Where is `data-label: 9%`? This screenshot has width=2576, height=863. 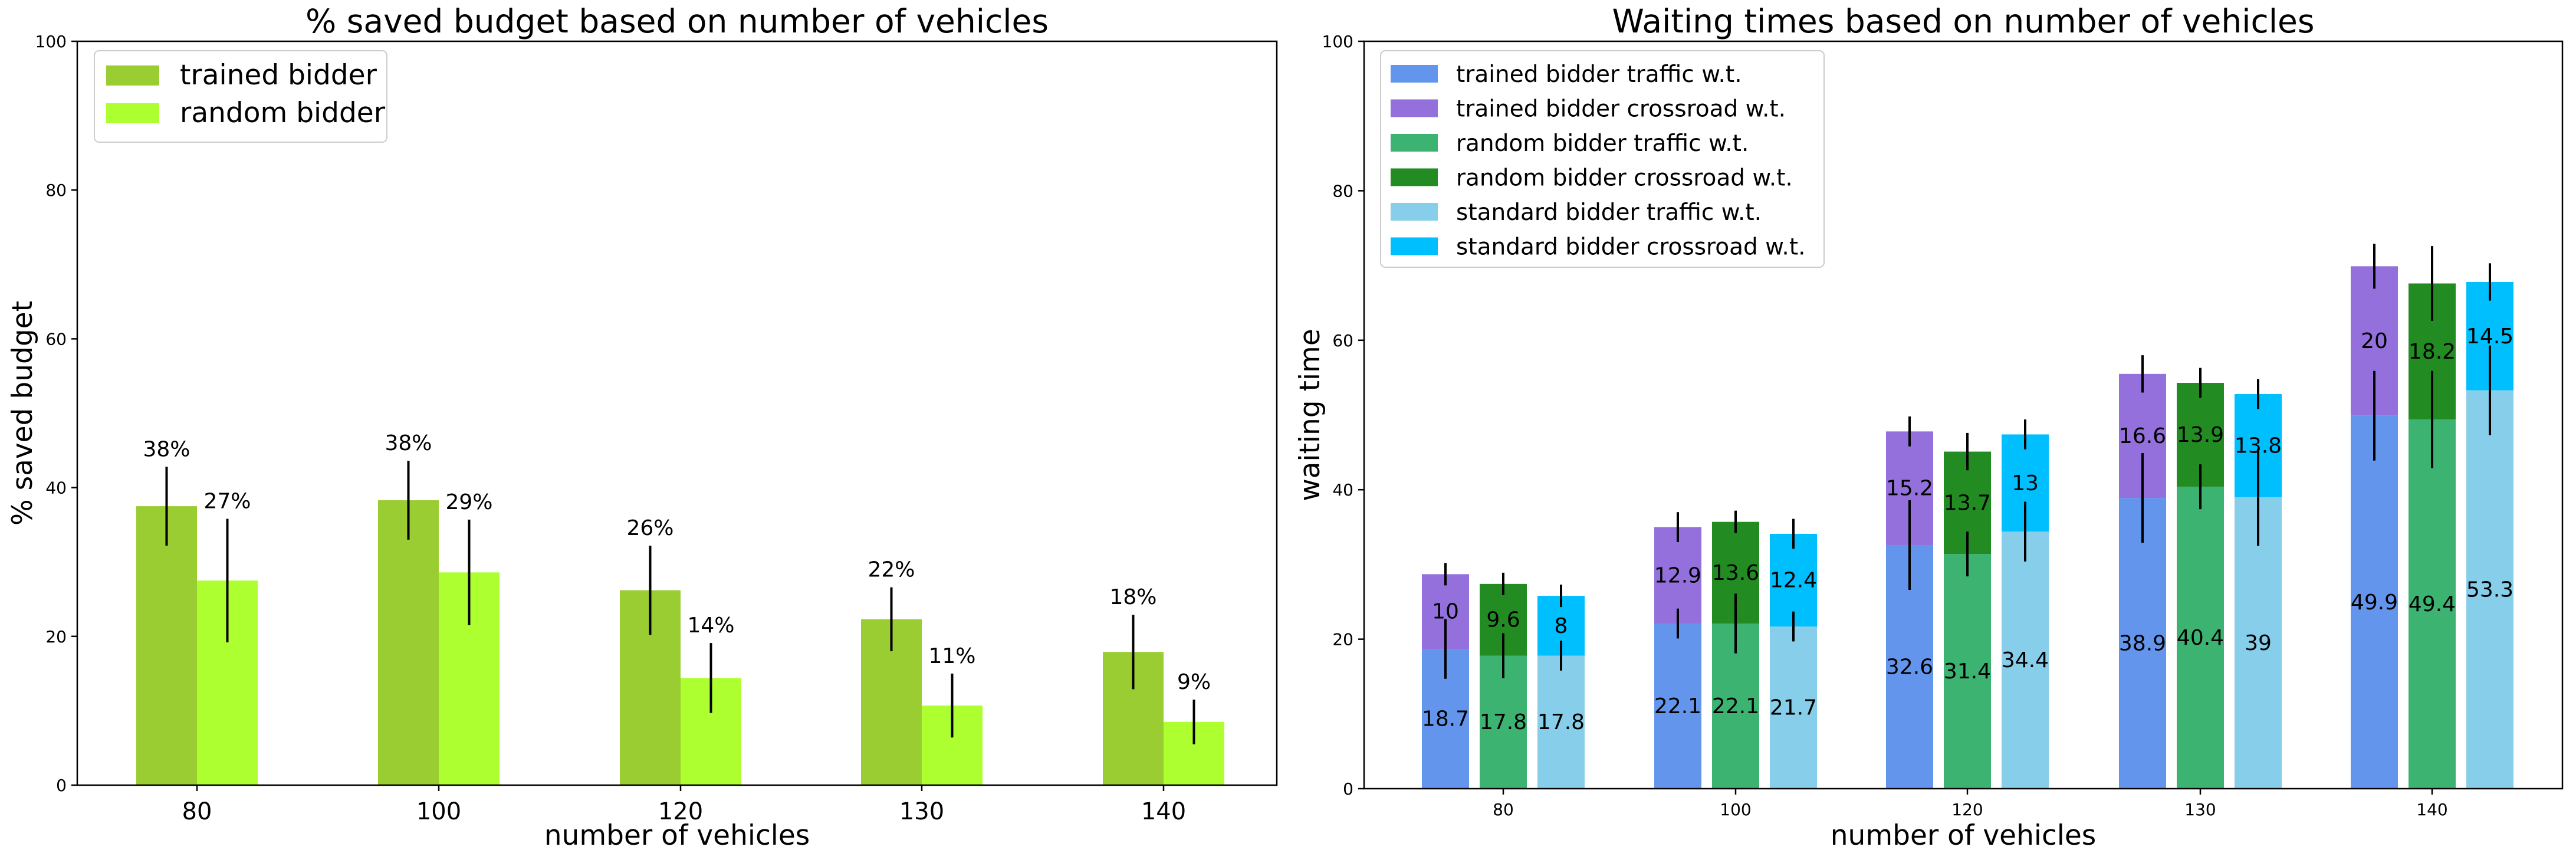
data-label: 9% is located at coordinates (1194, 682).